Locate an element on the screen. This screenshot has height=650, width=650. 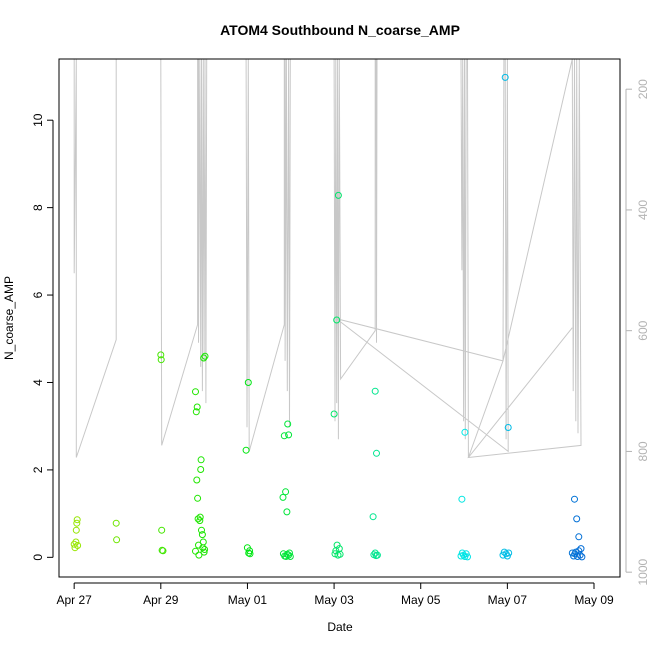
right-tick-label: 800 is located at coordinates (643, 451).